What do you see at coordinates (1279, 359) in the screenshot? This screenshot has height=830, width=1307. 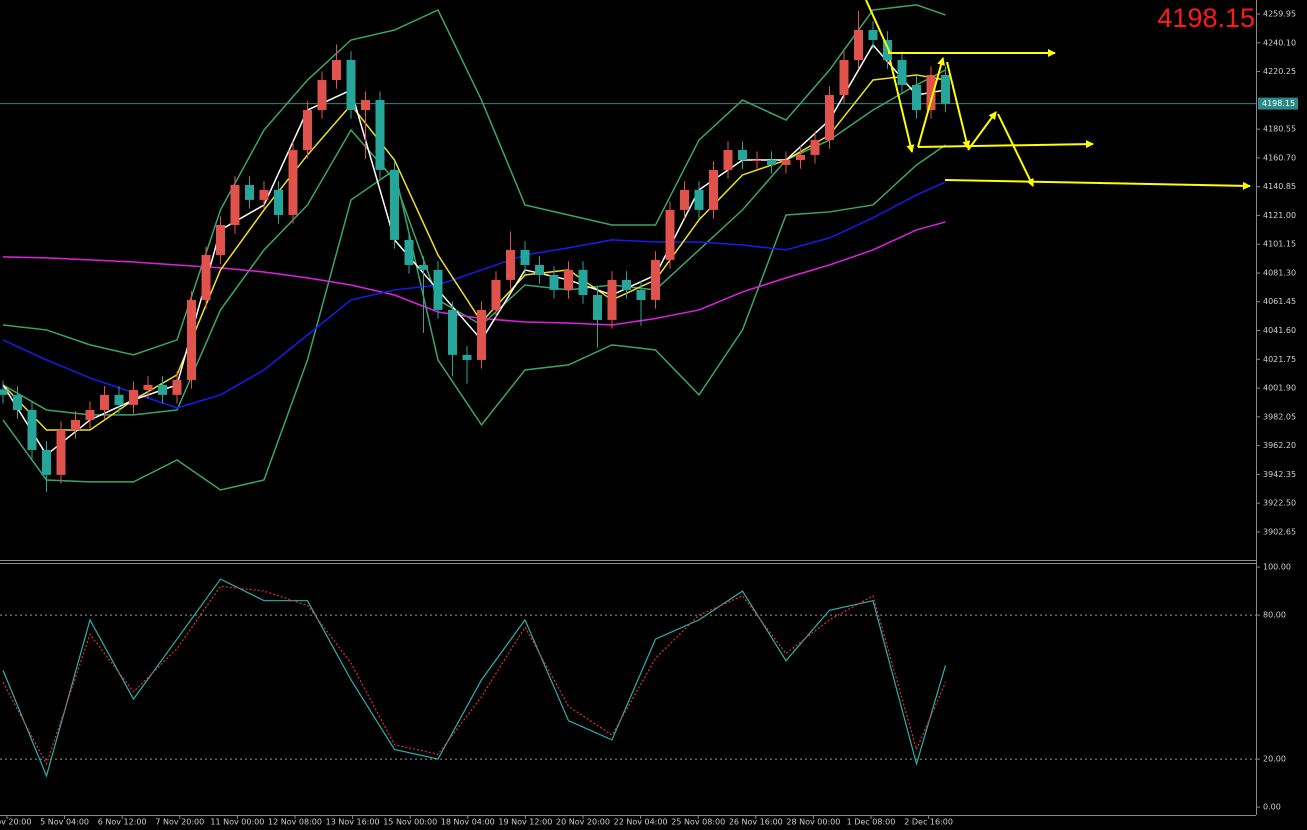 I see `y-tick-label: 4021.75` at bounding box center [1279, 359].